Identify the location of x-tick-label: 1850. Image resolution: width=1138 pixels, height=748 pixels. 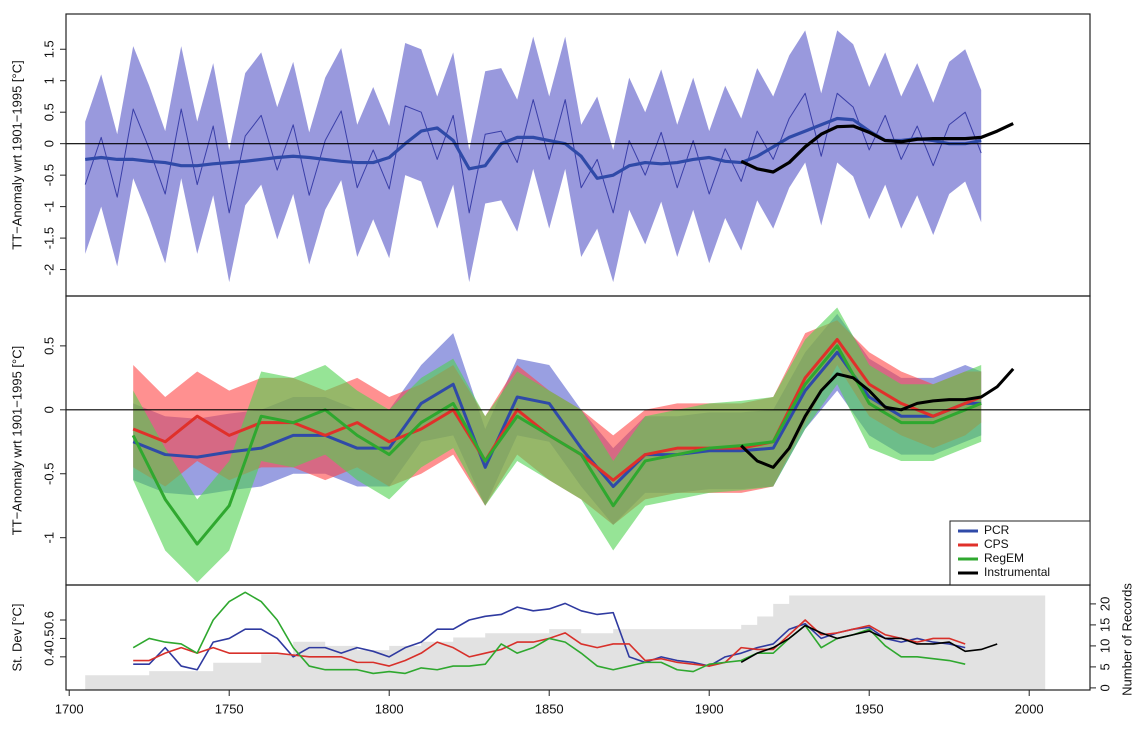
(549, 708).